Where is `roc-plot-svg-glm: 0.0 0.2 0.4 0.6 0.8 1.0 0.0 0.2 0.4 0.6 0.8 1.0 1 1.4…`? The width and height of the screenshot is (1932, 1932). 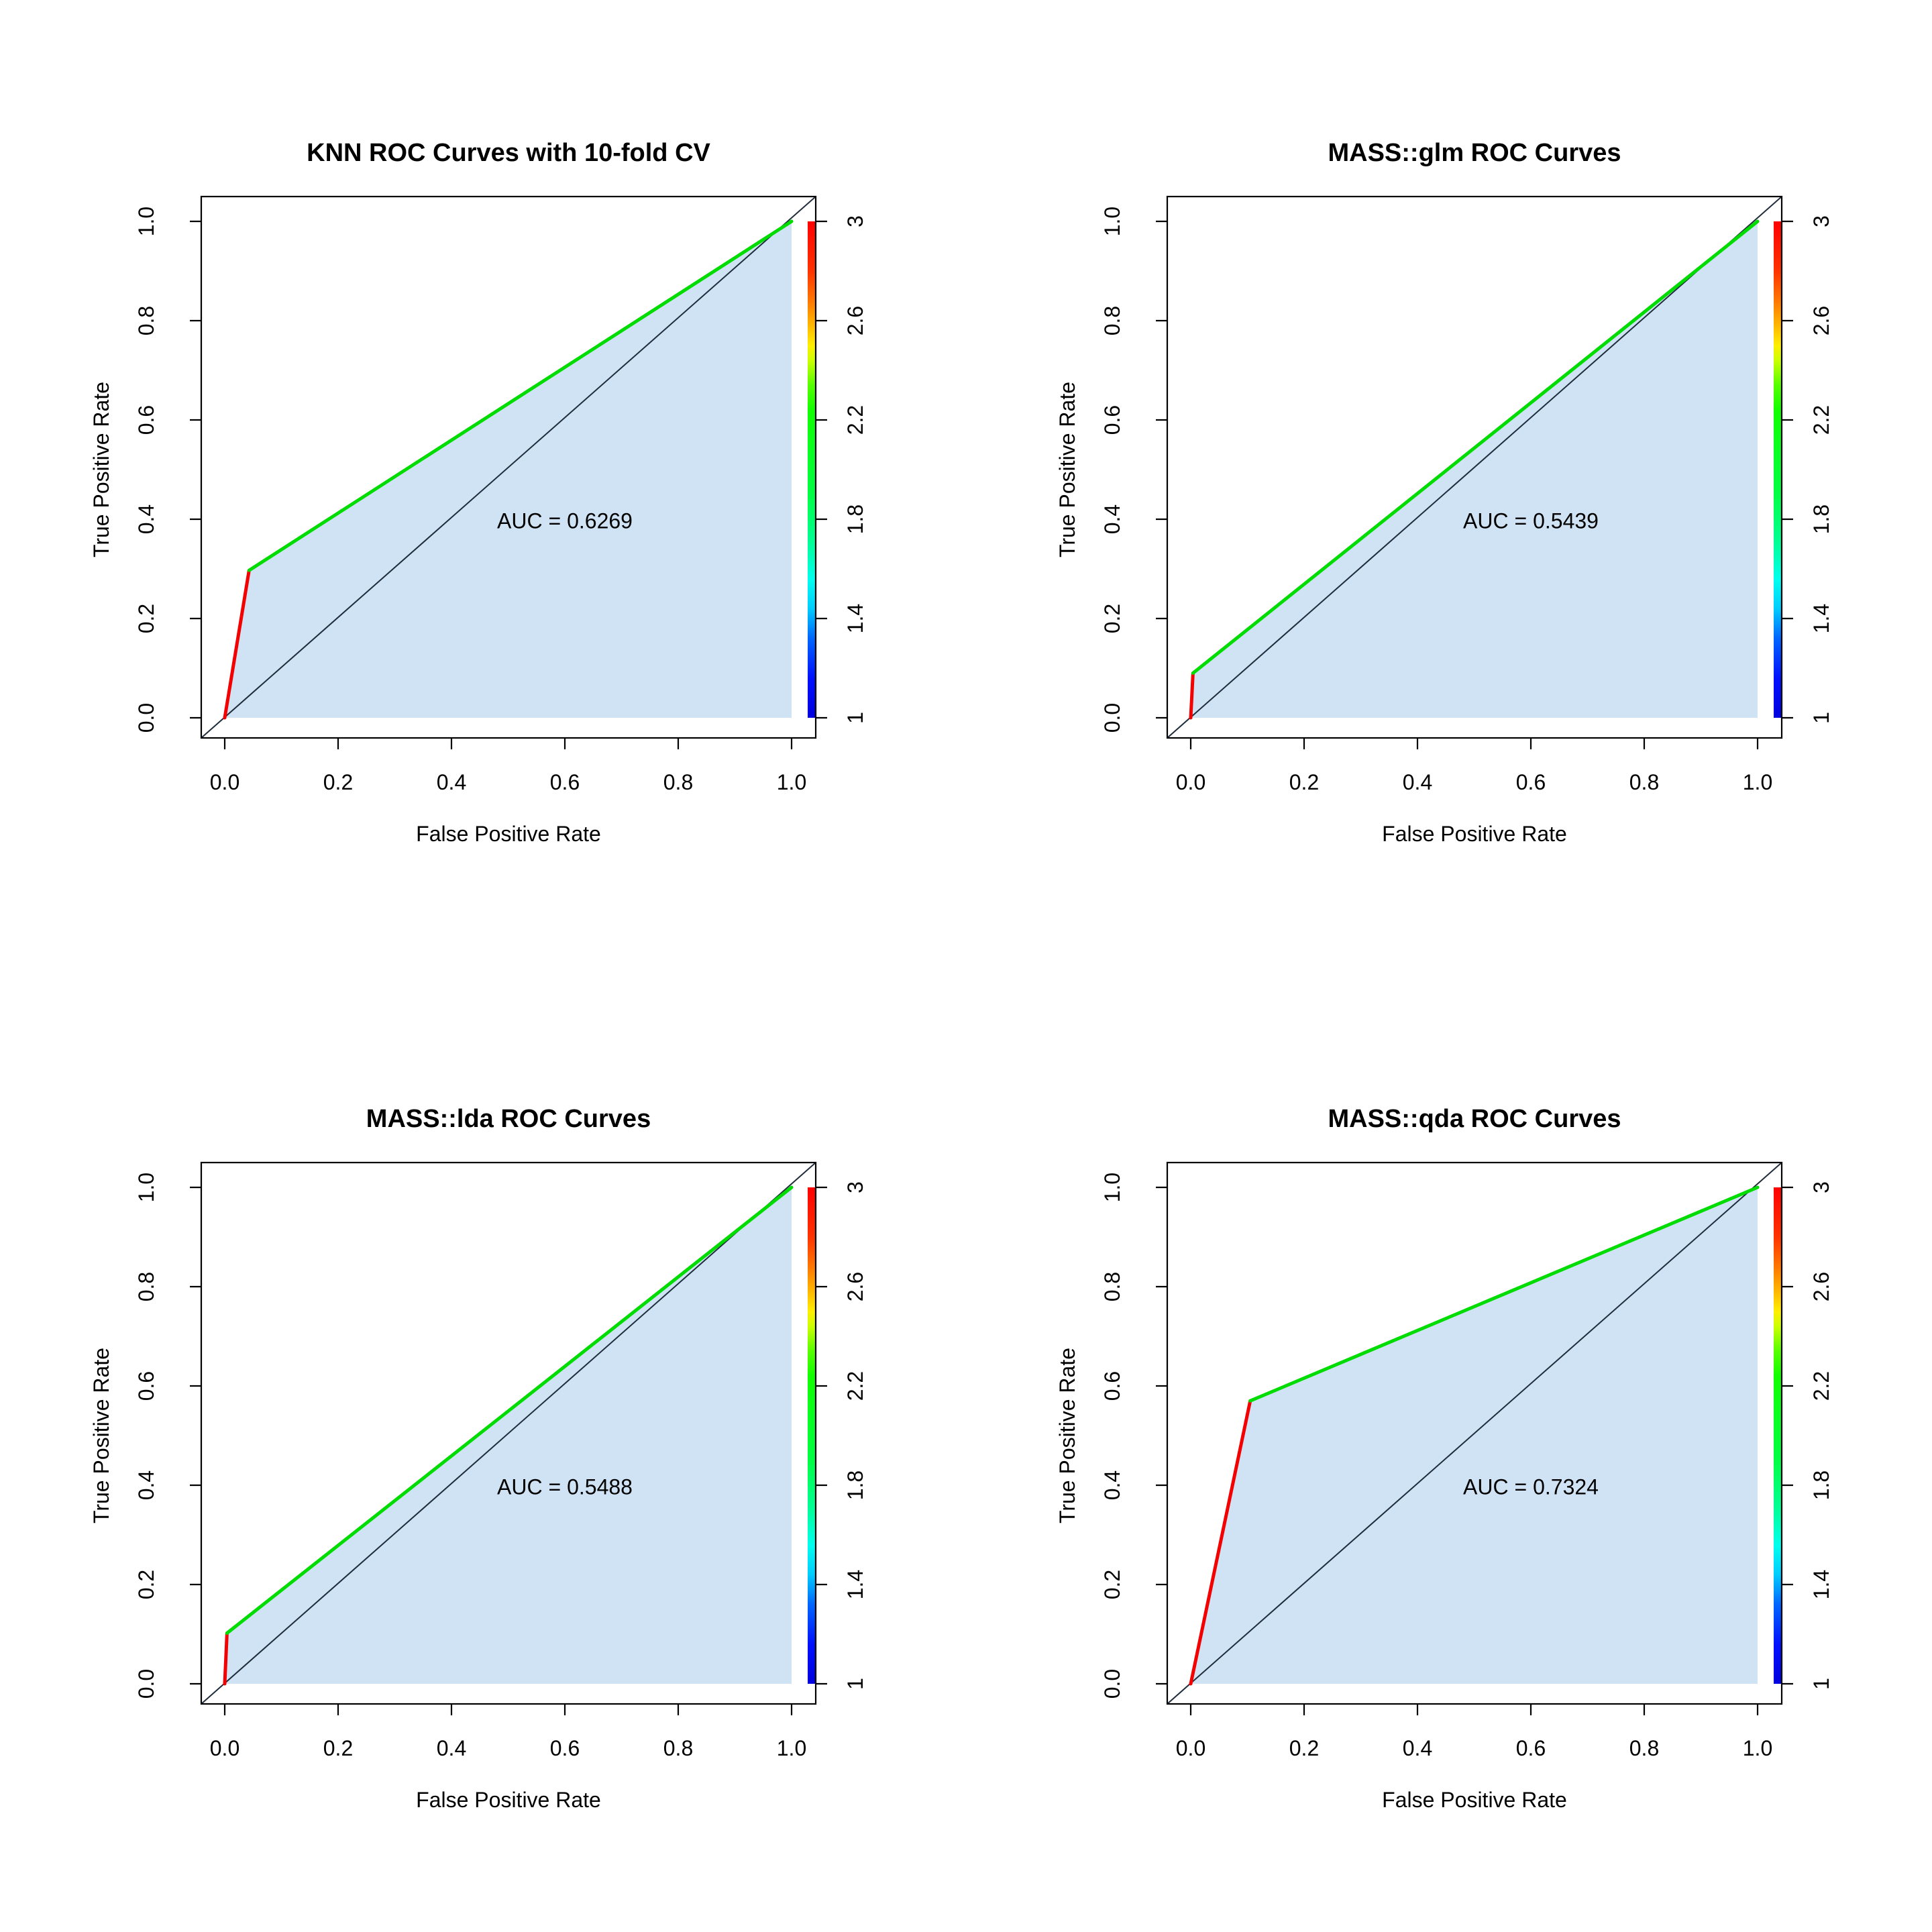
roc-plot-svg-glm: 0.0 0.2 0.4 0.6 0.8 1.0 0.0 0.2 0.4 0.6 0.8 1.0 1 1.4… is located at coordinates (1444, 492).